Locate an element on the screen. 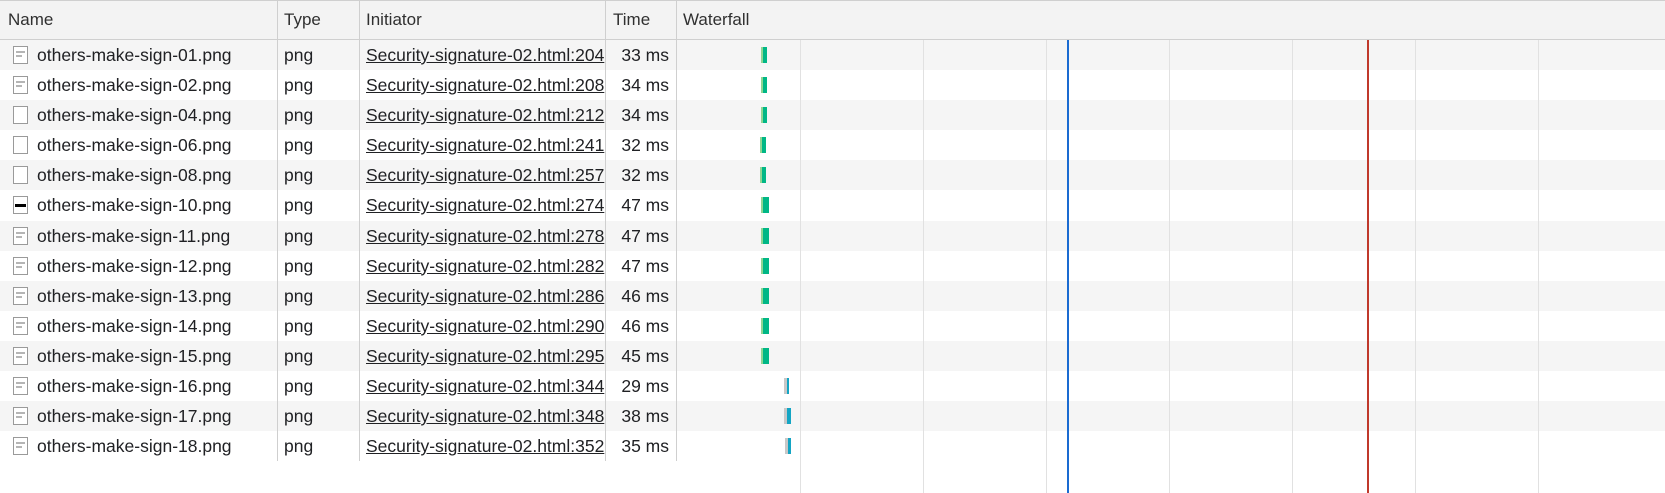  initiator-link: Security-signature-02.html:282 is located at coordinates (485, 265).